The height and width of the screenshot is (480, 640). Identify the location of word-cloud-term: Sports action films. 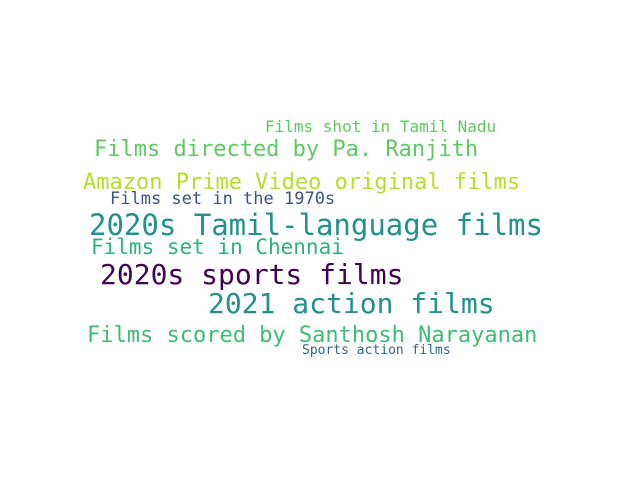
(376, 350).